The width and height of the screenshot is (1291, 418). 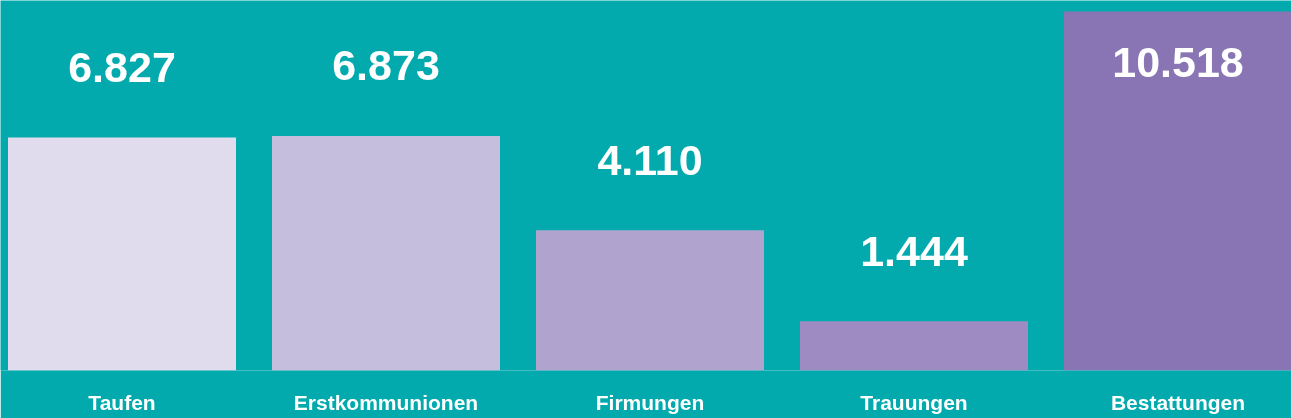 What do you see at coordinates (122, 66) in the screenshot?
I see `data-label: 6.827` at bounding box center [122, 66].